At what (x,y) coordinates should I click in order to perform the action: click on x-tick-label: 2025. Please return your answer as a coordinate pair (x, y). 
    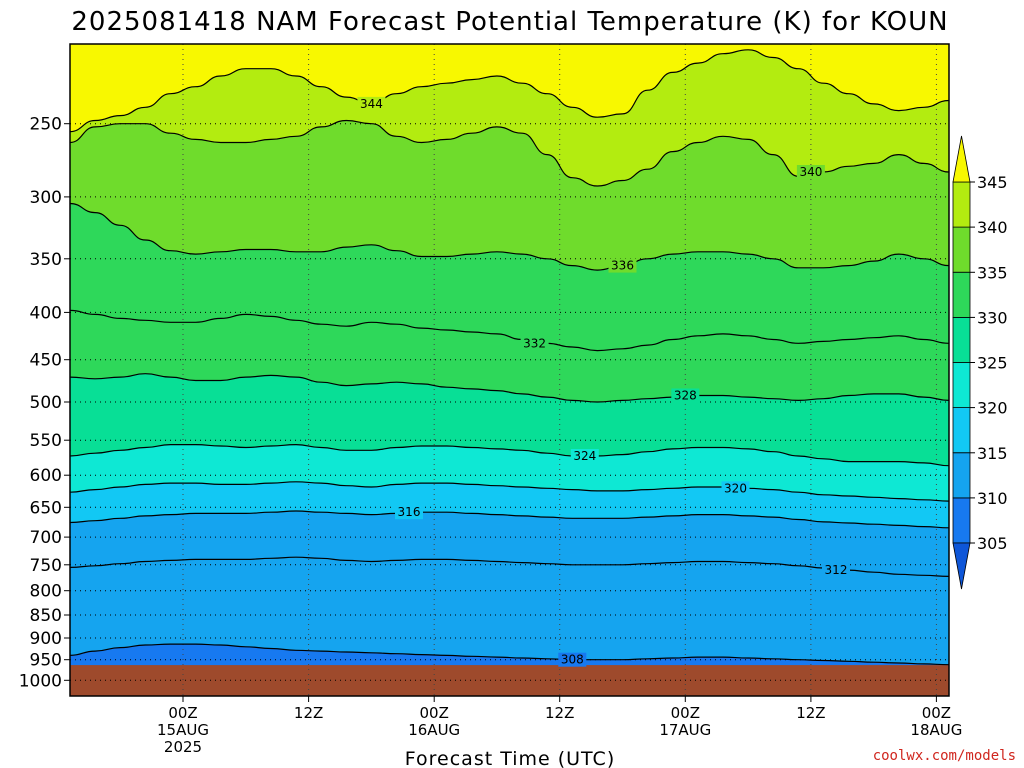
    Looking at the image, I should click on (183, 747).